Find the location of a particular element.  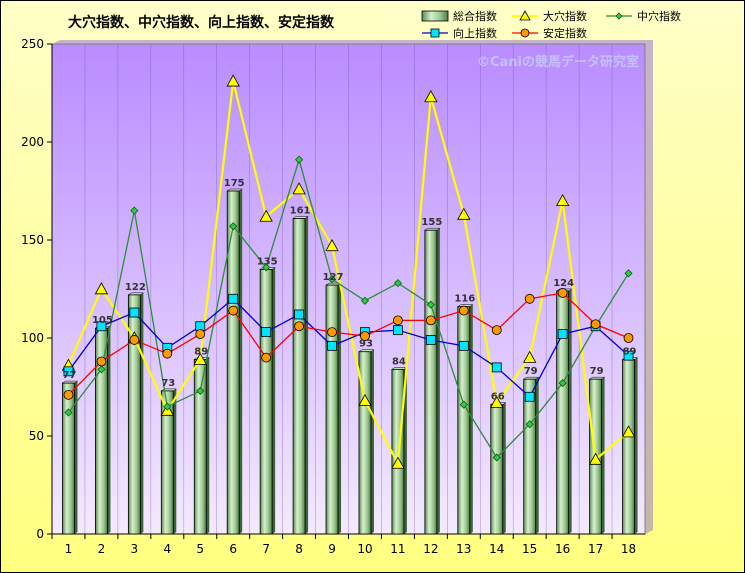

x-tick-label: 3 is located at coordinates (135, 549).